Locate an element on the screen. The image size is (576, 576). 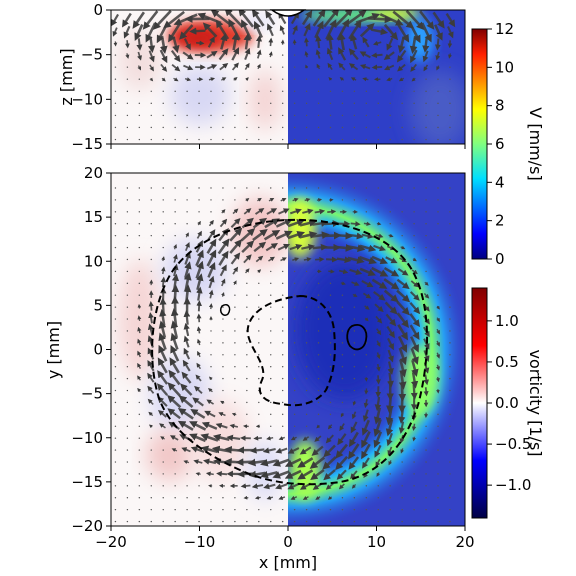
top-view-xlabel: x [mm] is located at coordinates (288, 562).